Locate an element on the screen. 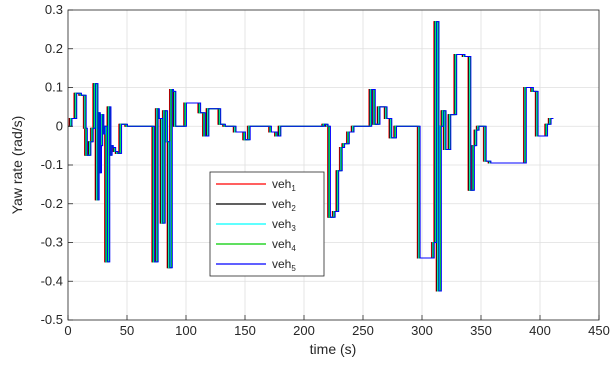 The width and height of the screenshot is (612, 365). legend-label-veh-1: veh1 is located at coordinates (284, 185).